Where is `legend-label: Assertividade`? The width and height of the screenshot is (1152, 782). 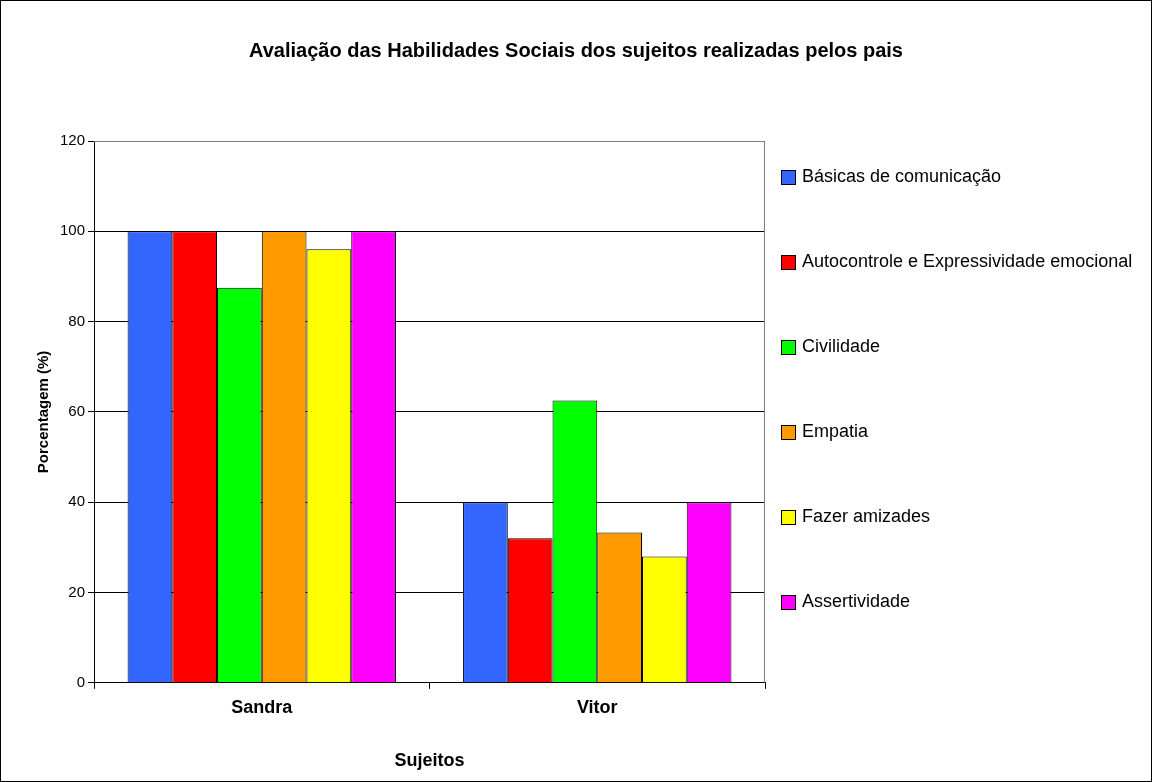 legend-label: Assertividade is located at coordinates (856, 601).